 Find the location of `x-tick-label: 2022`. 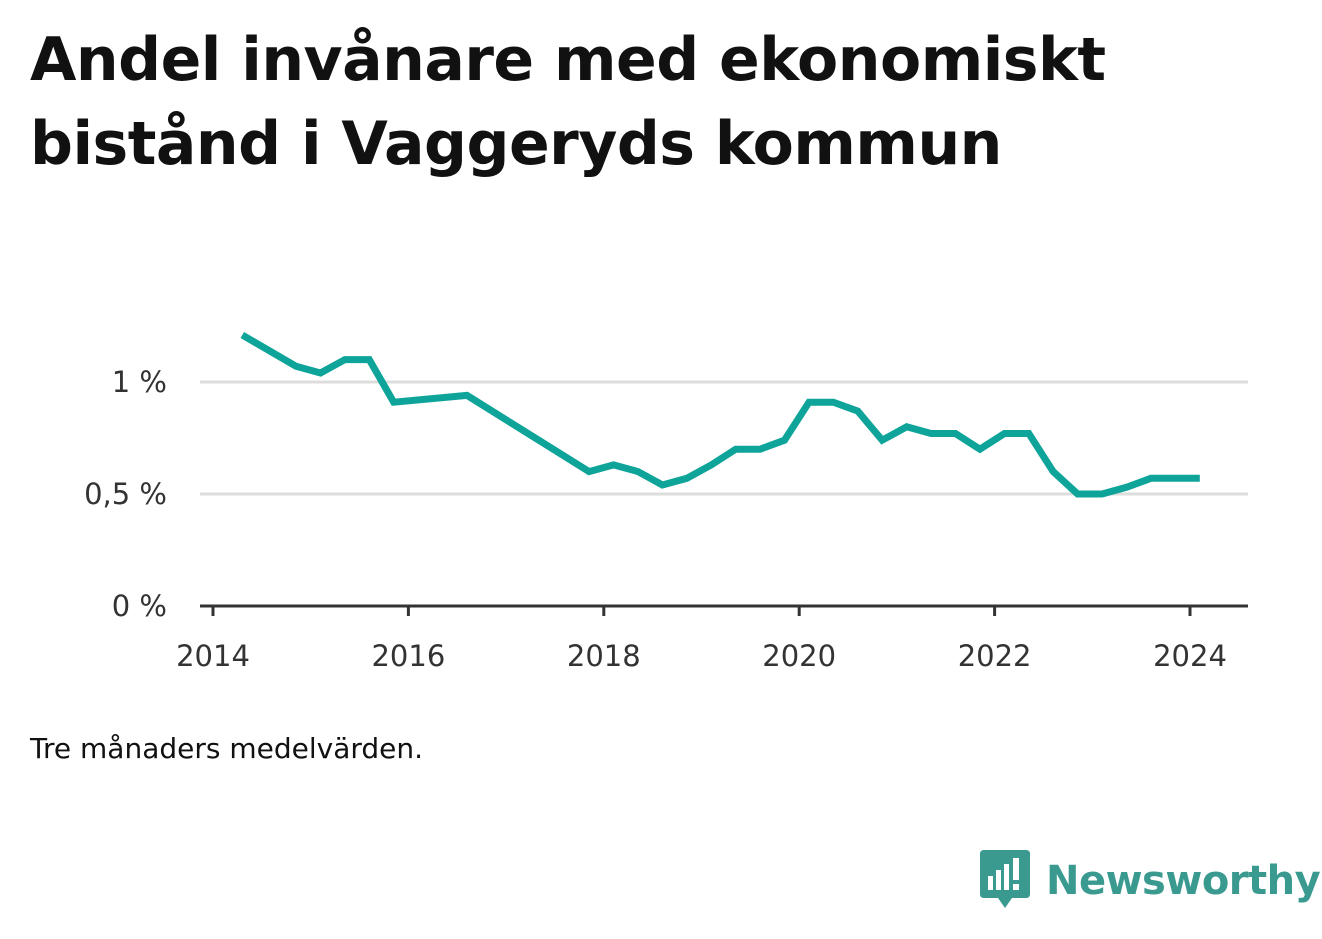

x-tick-label: 2022 is located at coordinates (995, 656).